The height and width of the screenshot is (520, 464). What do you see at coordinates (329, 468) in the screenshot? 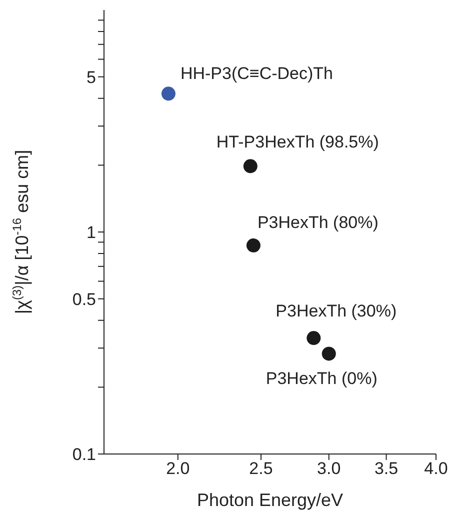
I see `x-tick-label: 3.0` at bounding box center [329, 468].